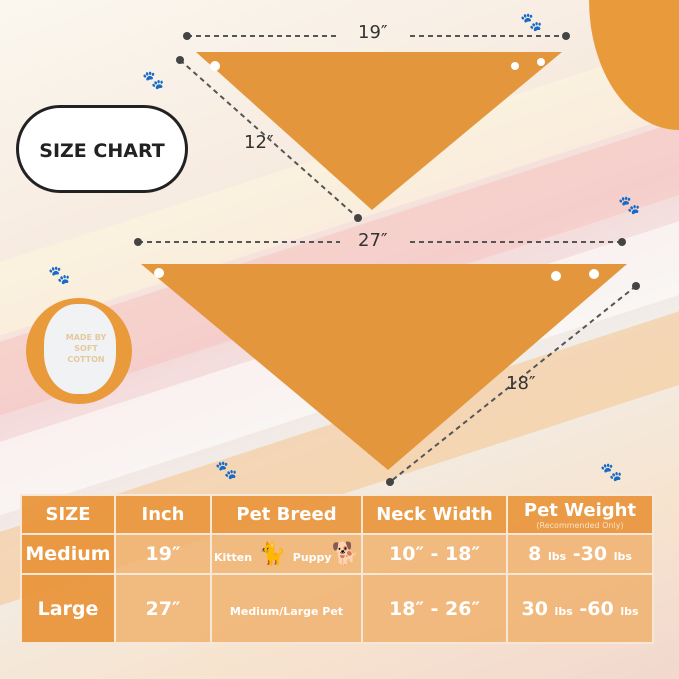 This screenshot has width=679, height=679. I want to click on inch-cell: 19″, so click(163, 554).